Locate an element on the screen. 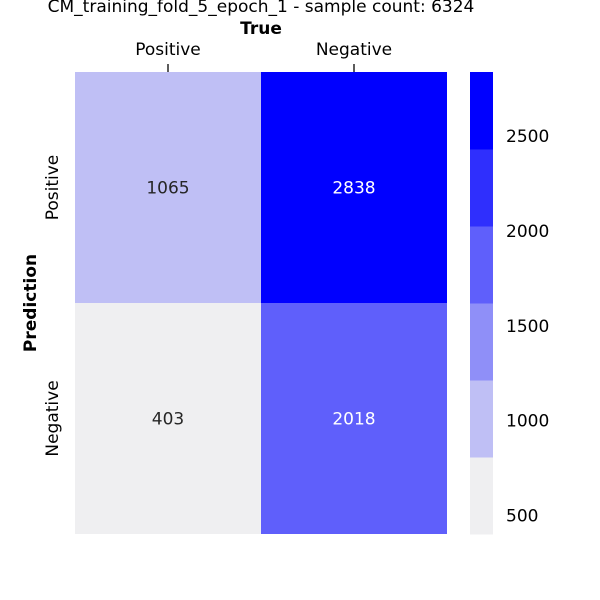 The height and width of the screenshot is (600, 600). colorbar-tick-label: 1500 is located at coordinates (527, 327).